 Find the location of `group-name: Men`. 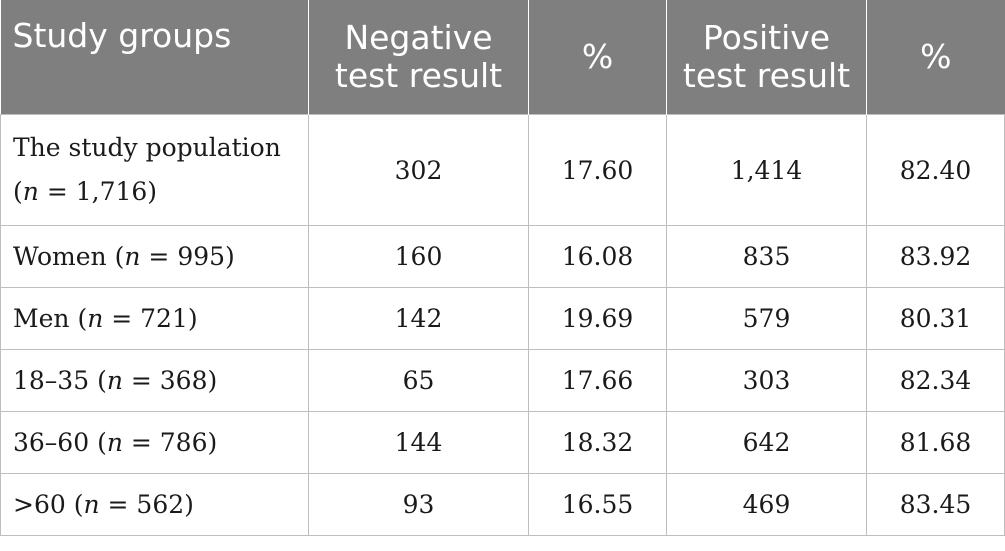

group-name: Men is located at coordinates (41, 318).